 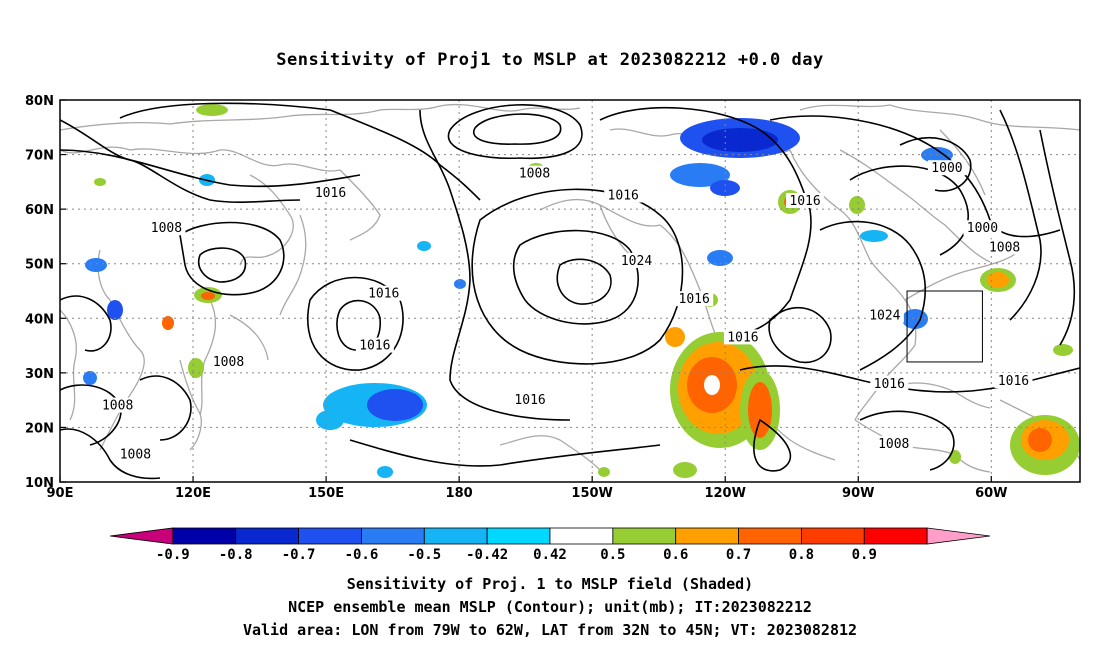 I want to click on colorbar-label: 0.9, so click(x=864, y=555).